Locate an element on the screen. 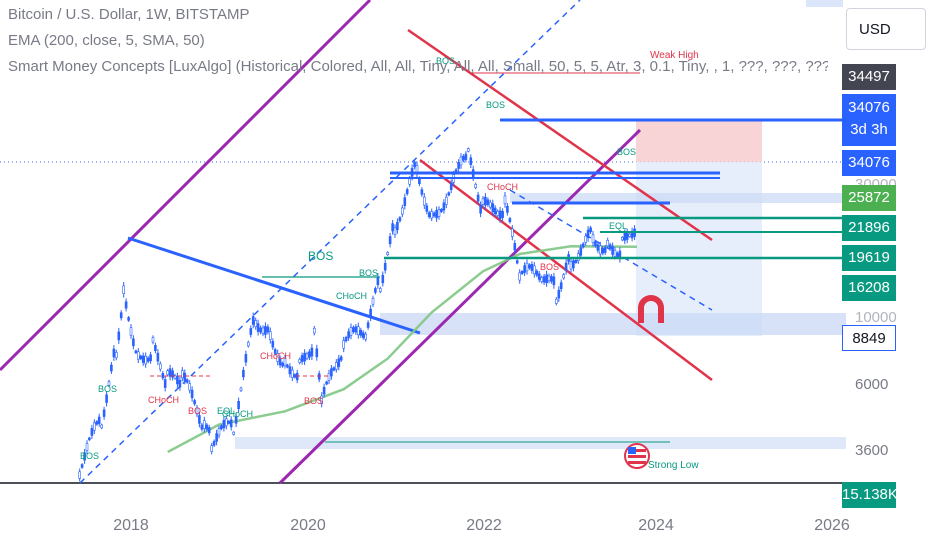 Image resolution: width=932 pixels, height=550 pixels. ema-legend: EMA (200, close, 5, SMA, 50) is located at coordinates (106, 40).